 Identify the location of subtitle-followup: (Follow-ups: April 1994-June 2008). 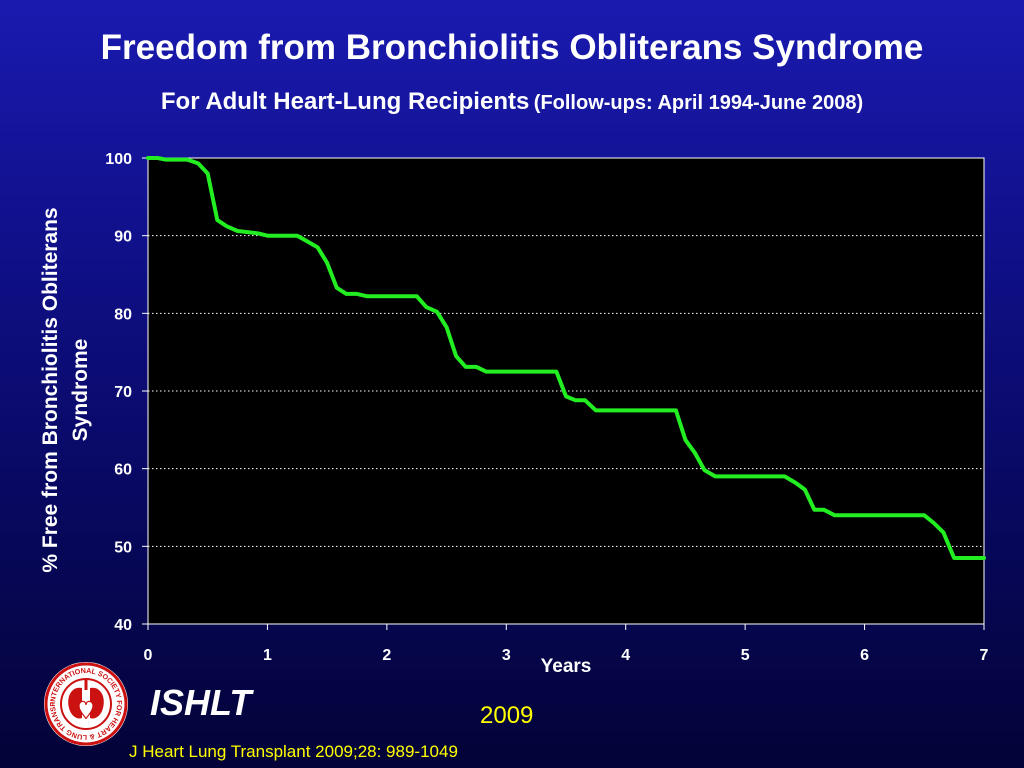
(698, 103).